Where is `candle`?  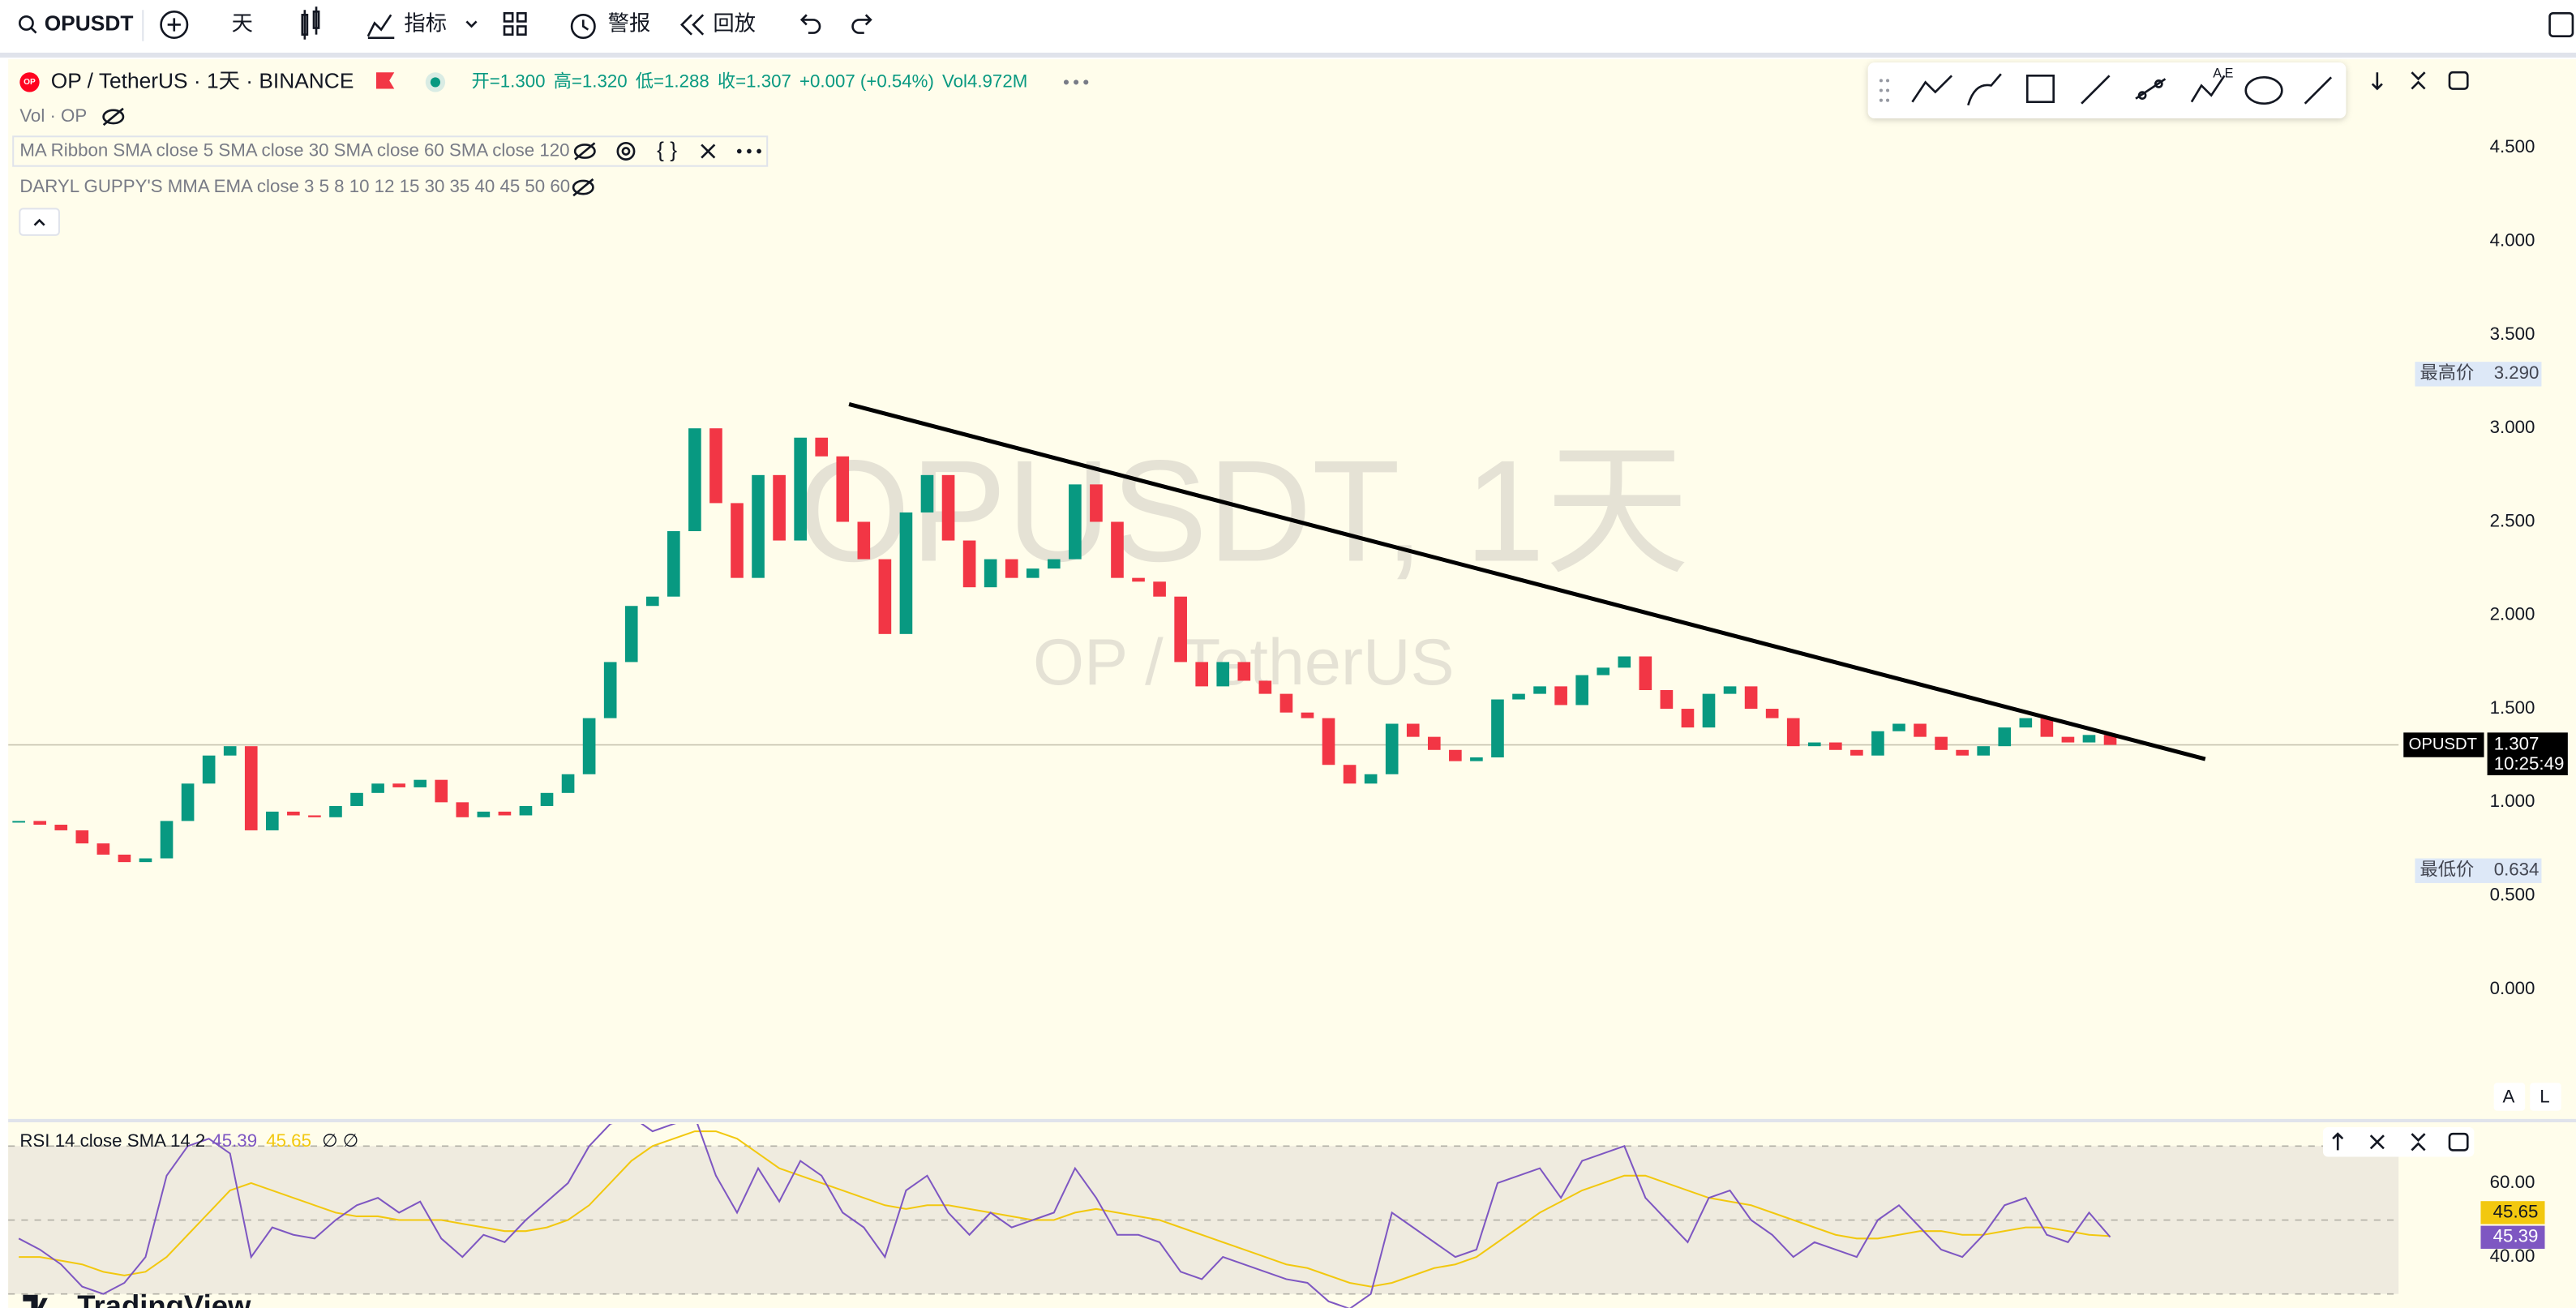
candle is located at coordinates (927, 493).